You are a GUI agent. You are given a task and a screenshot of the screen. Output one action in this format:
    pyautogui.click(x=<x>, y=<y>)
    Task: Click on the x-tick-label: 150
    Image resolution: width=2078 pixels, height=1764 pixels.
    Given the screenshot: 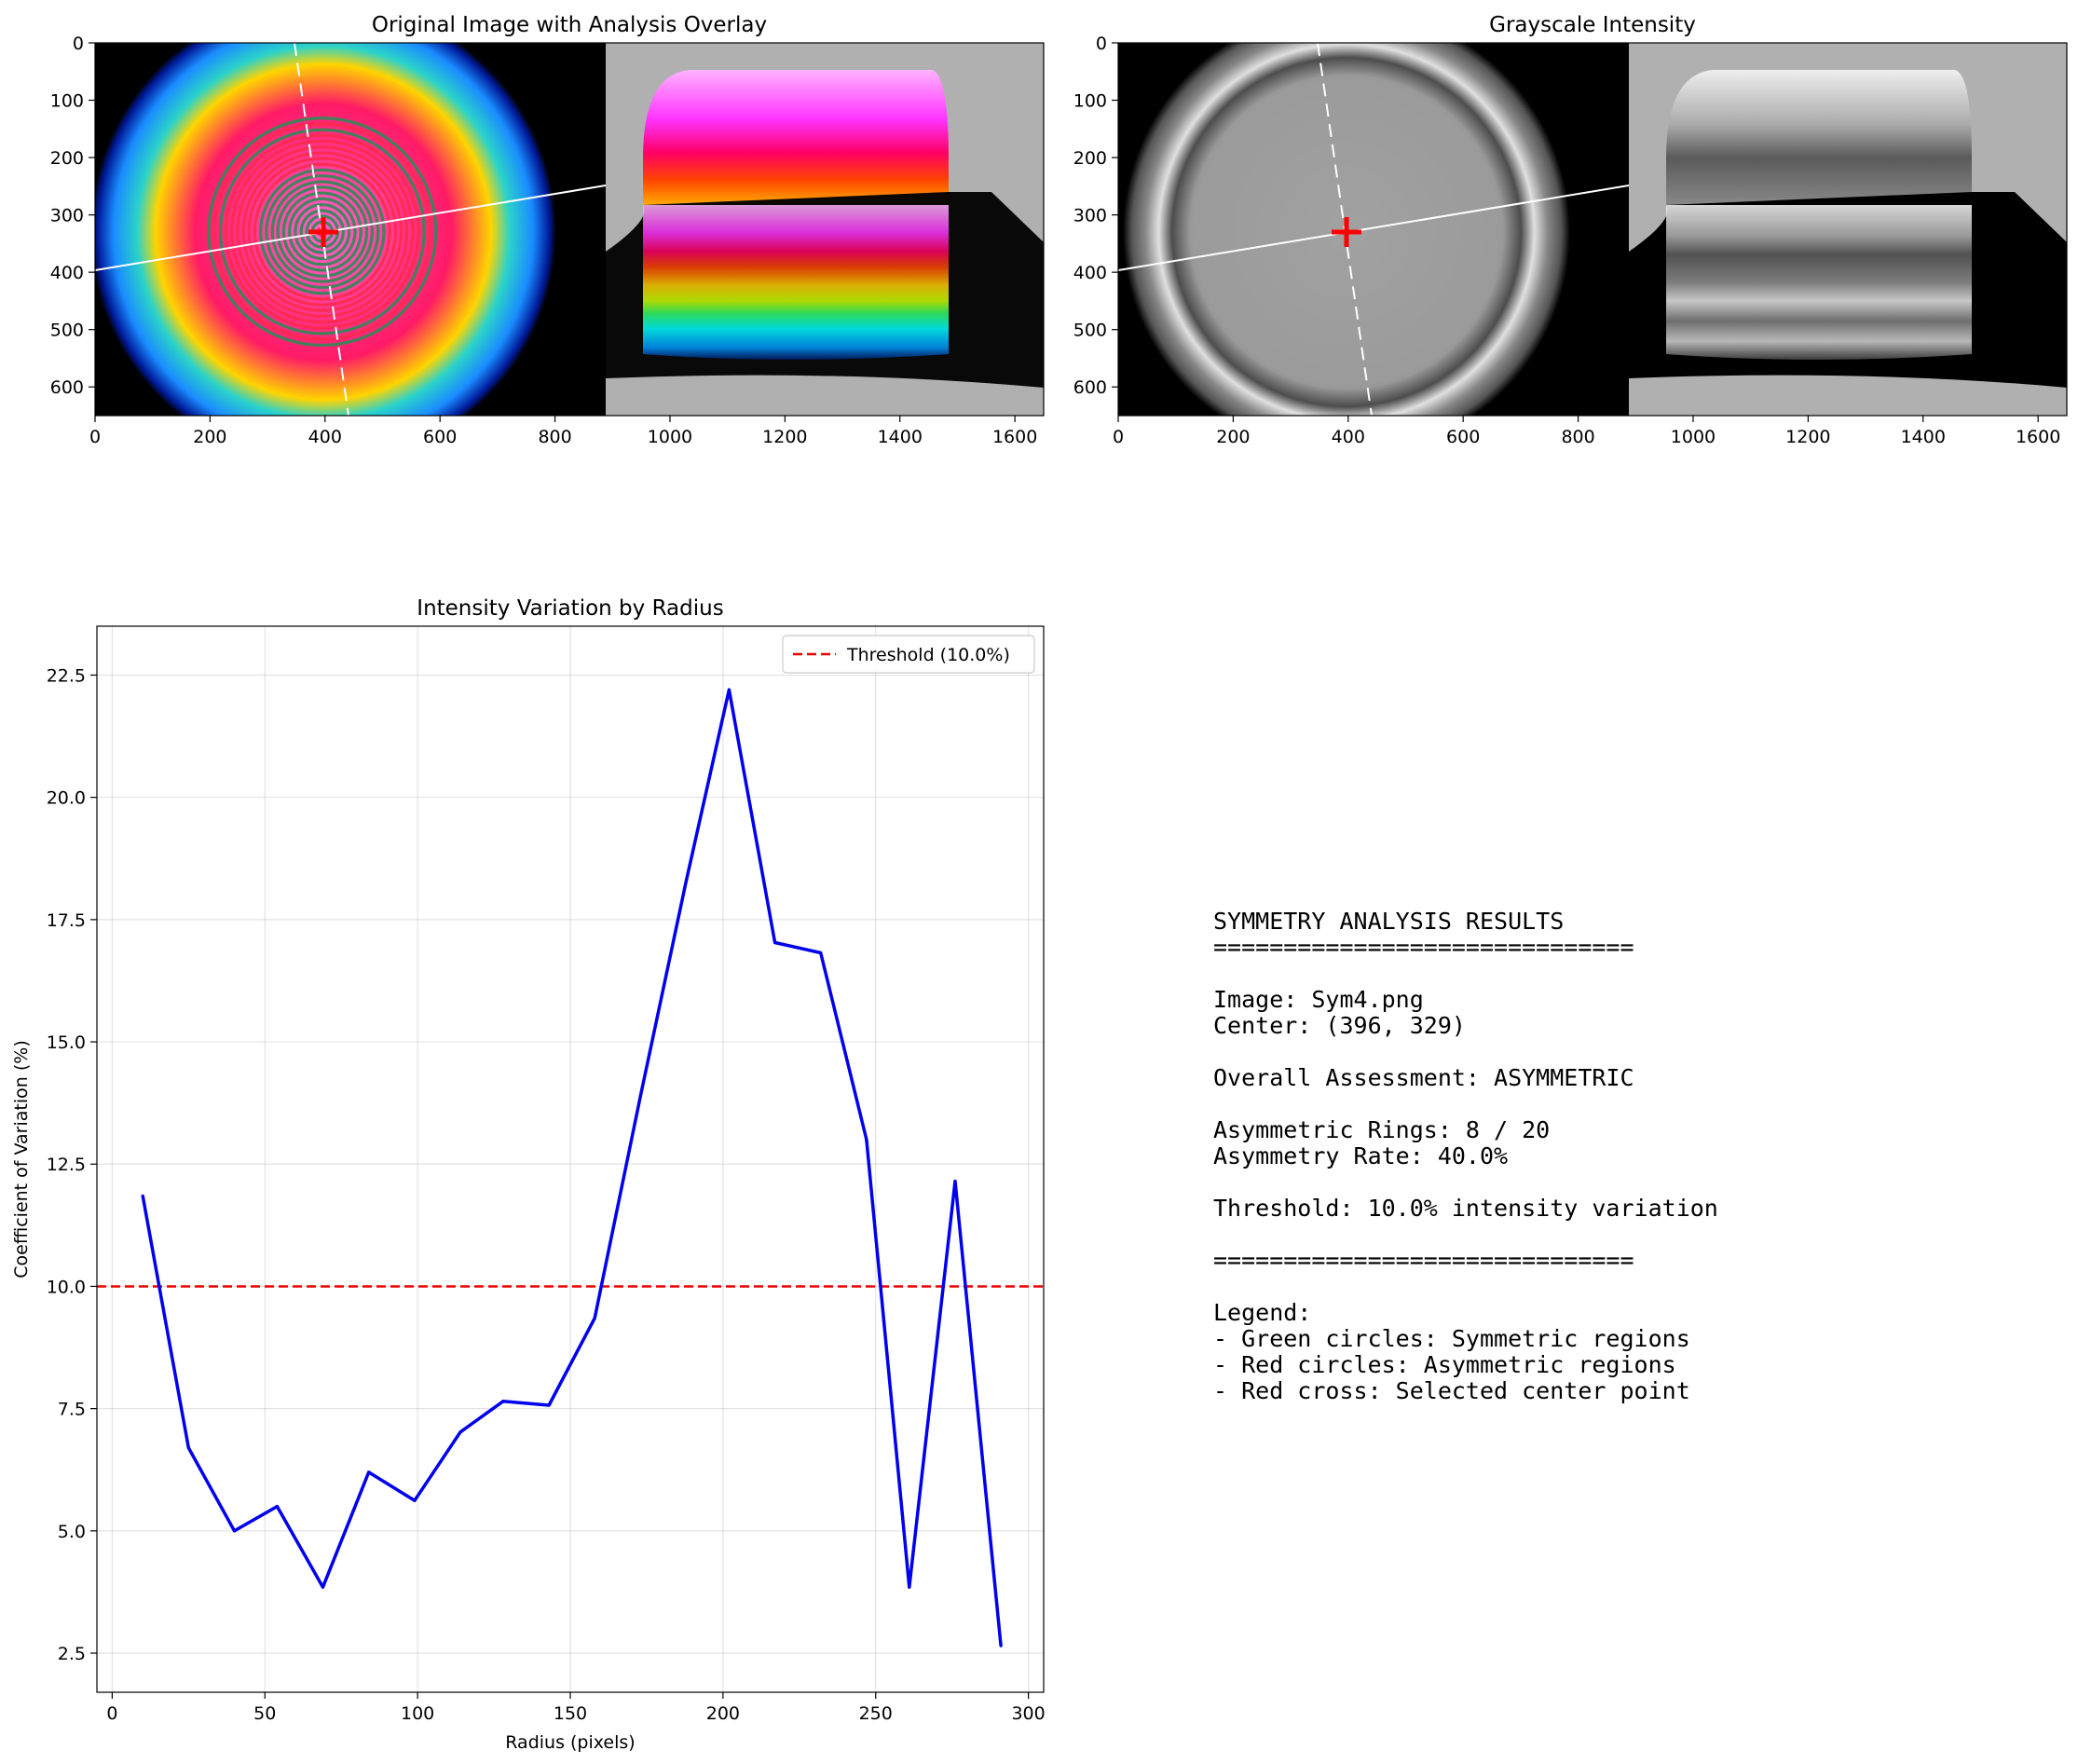 What is the action you would take?
    pyautogui.click(x=570, y=1713)
    